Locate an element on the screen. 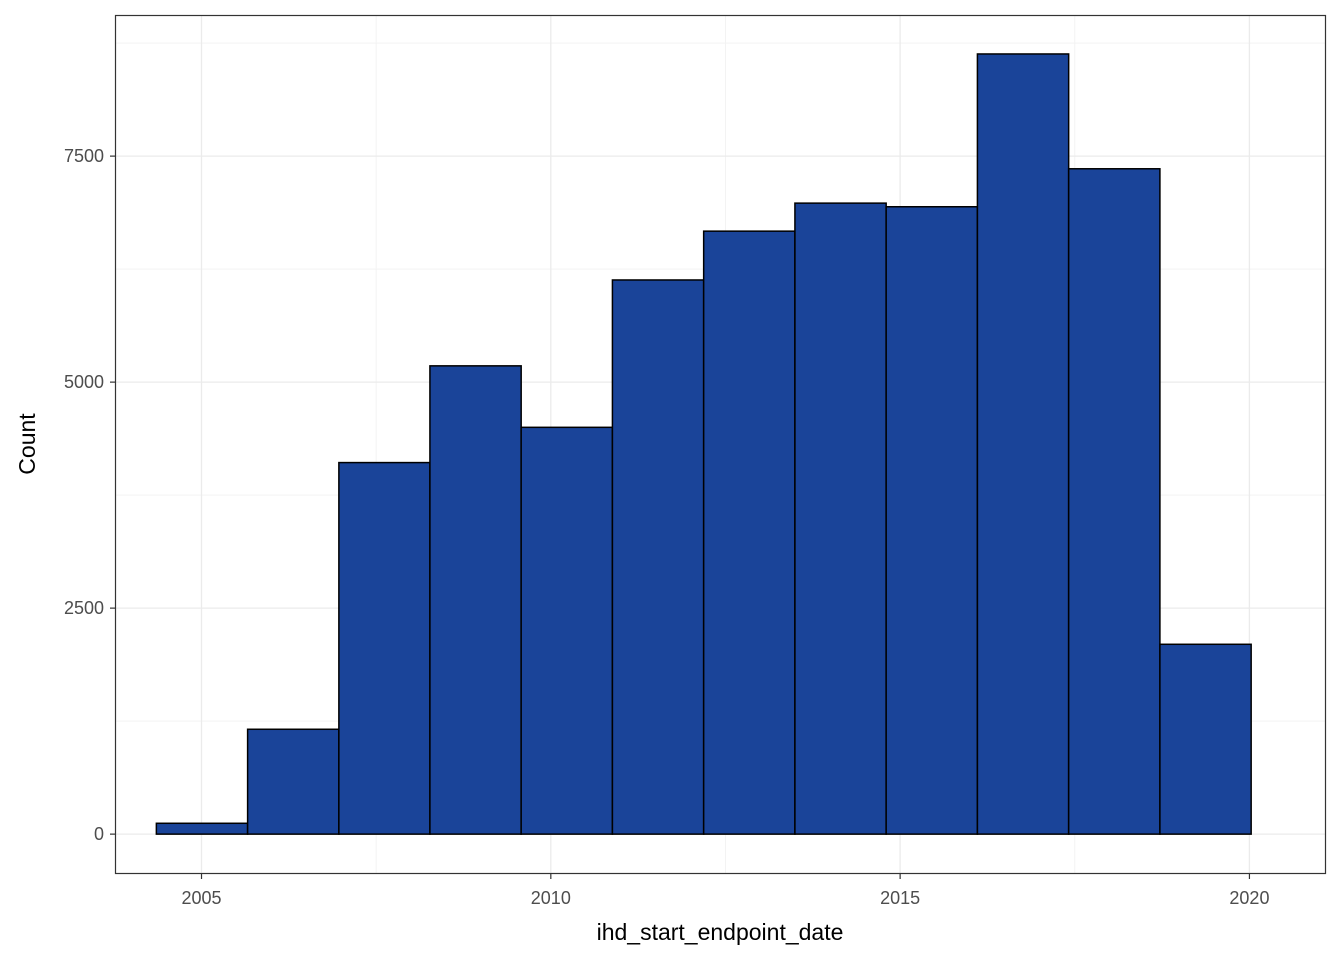 This screenshot has height=960, width=1344. x-tick-label: 2020 is located at coordinates (1249, 898).